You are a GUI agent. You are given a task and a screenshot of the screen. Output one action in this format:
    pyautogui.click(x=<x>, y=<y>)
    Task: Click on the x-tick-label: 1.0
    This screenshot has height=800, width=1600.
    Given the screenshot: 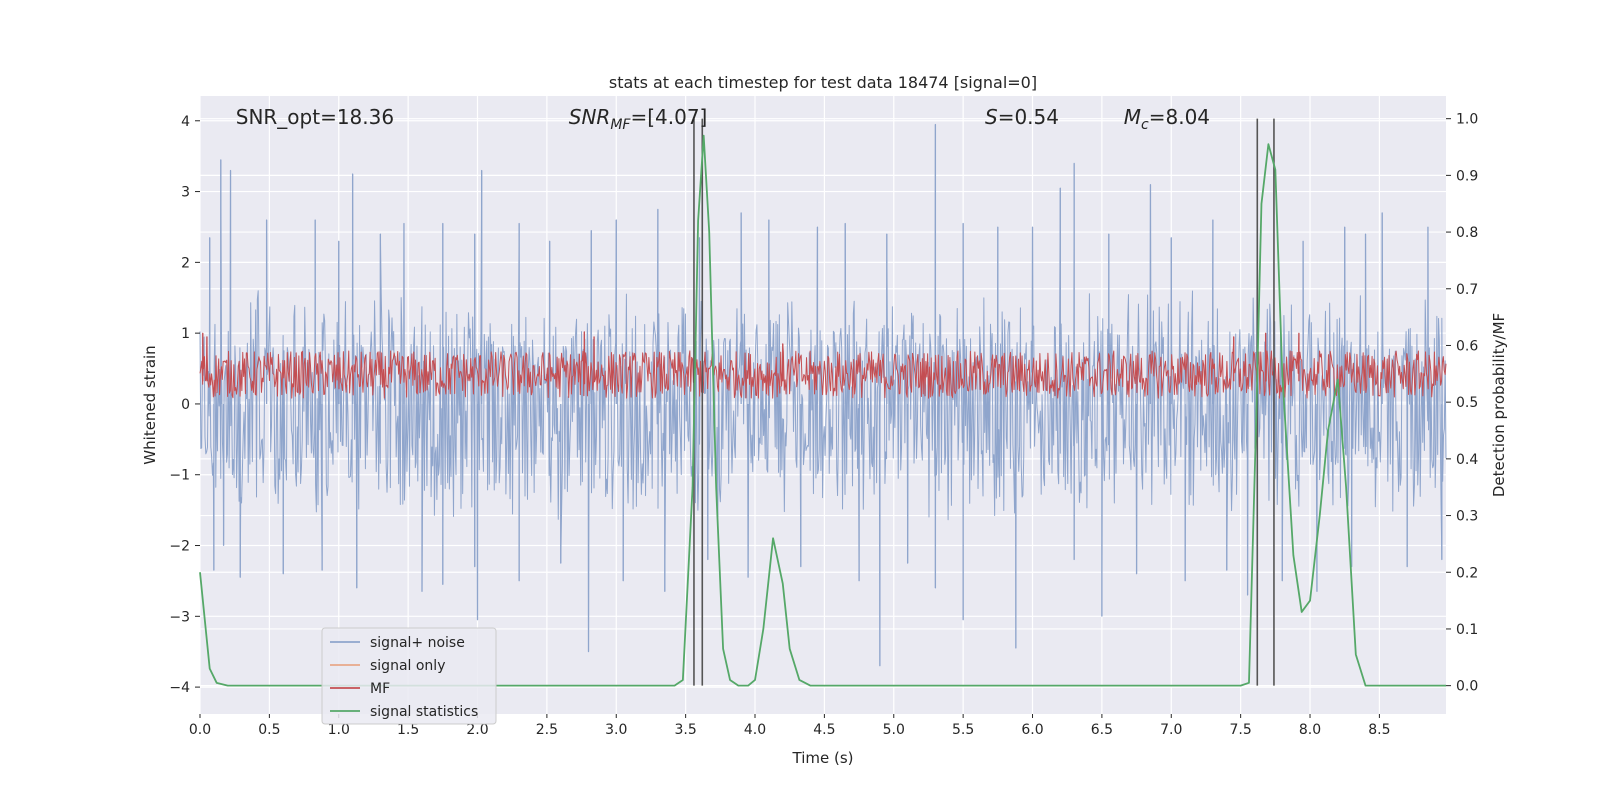 What is the action you would take?
    pyautogui.click(x=339, y=730)
    